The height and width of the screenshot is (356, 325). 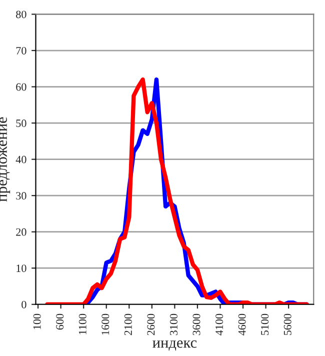 I want to click on x-axis-title: индекс, so click(x=174, y=345).